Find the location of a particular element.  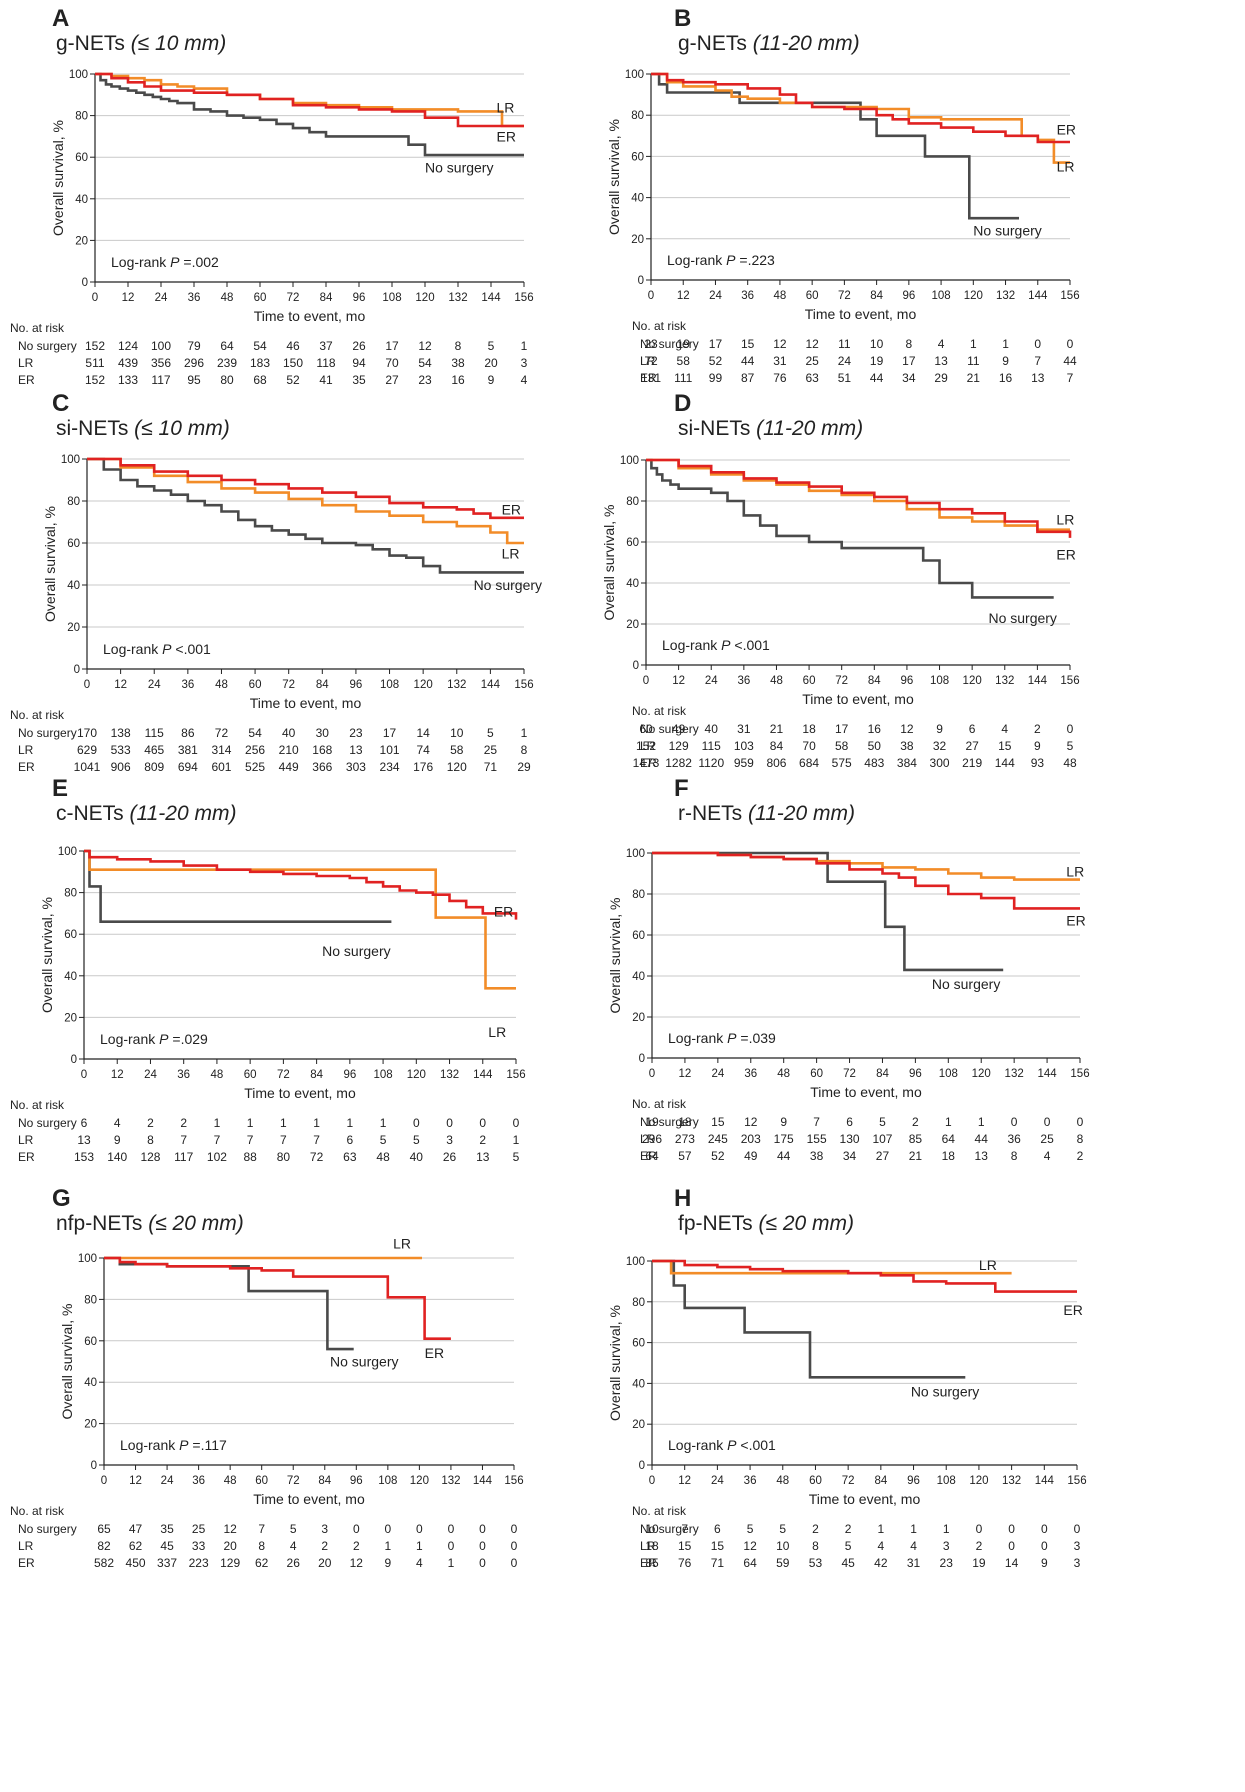

risk-value: 44 is located at coordinates (1070, 361).